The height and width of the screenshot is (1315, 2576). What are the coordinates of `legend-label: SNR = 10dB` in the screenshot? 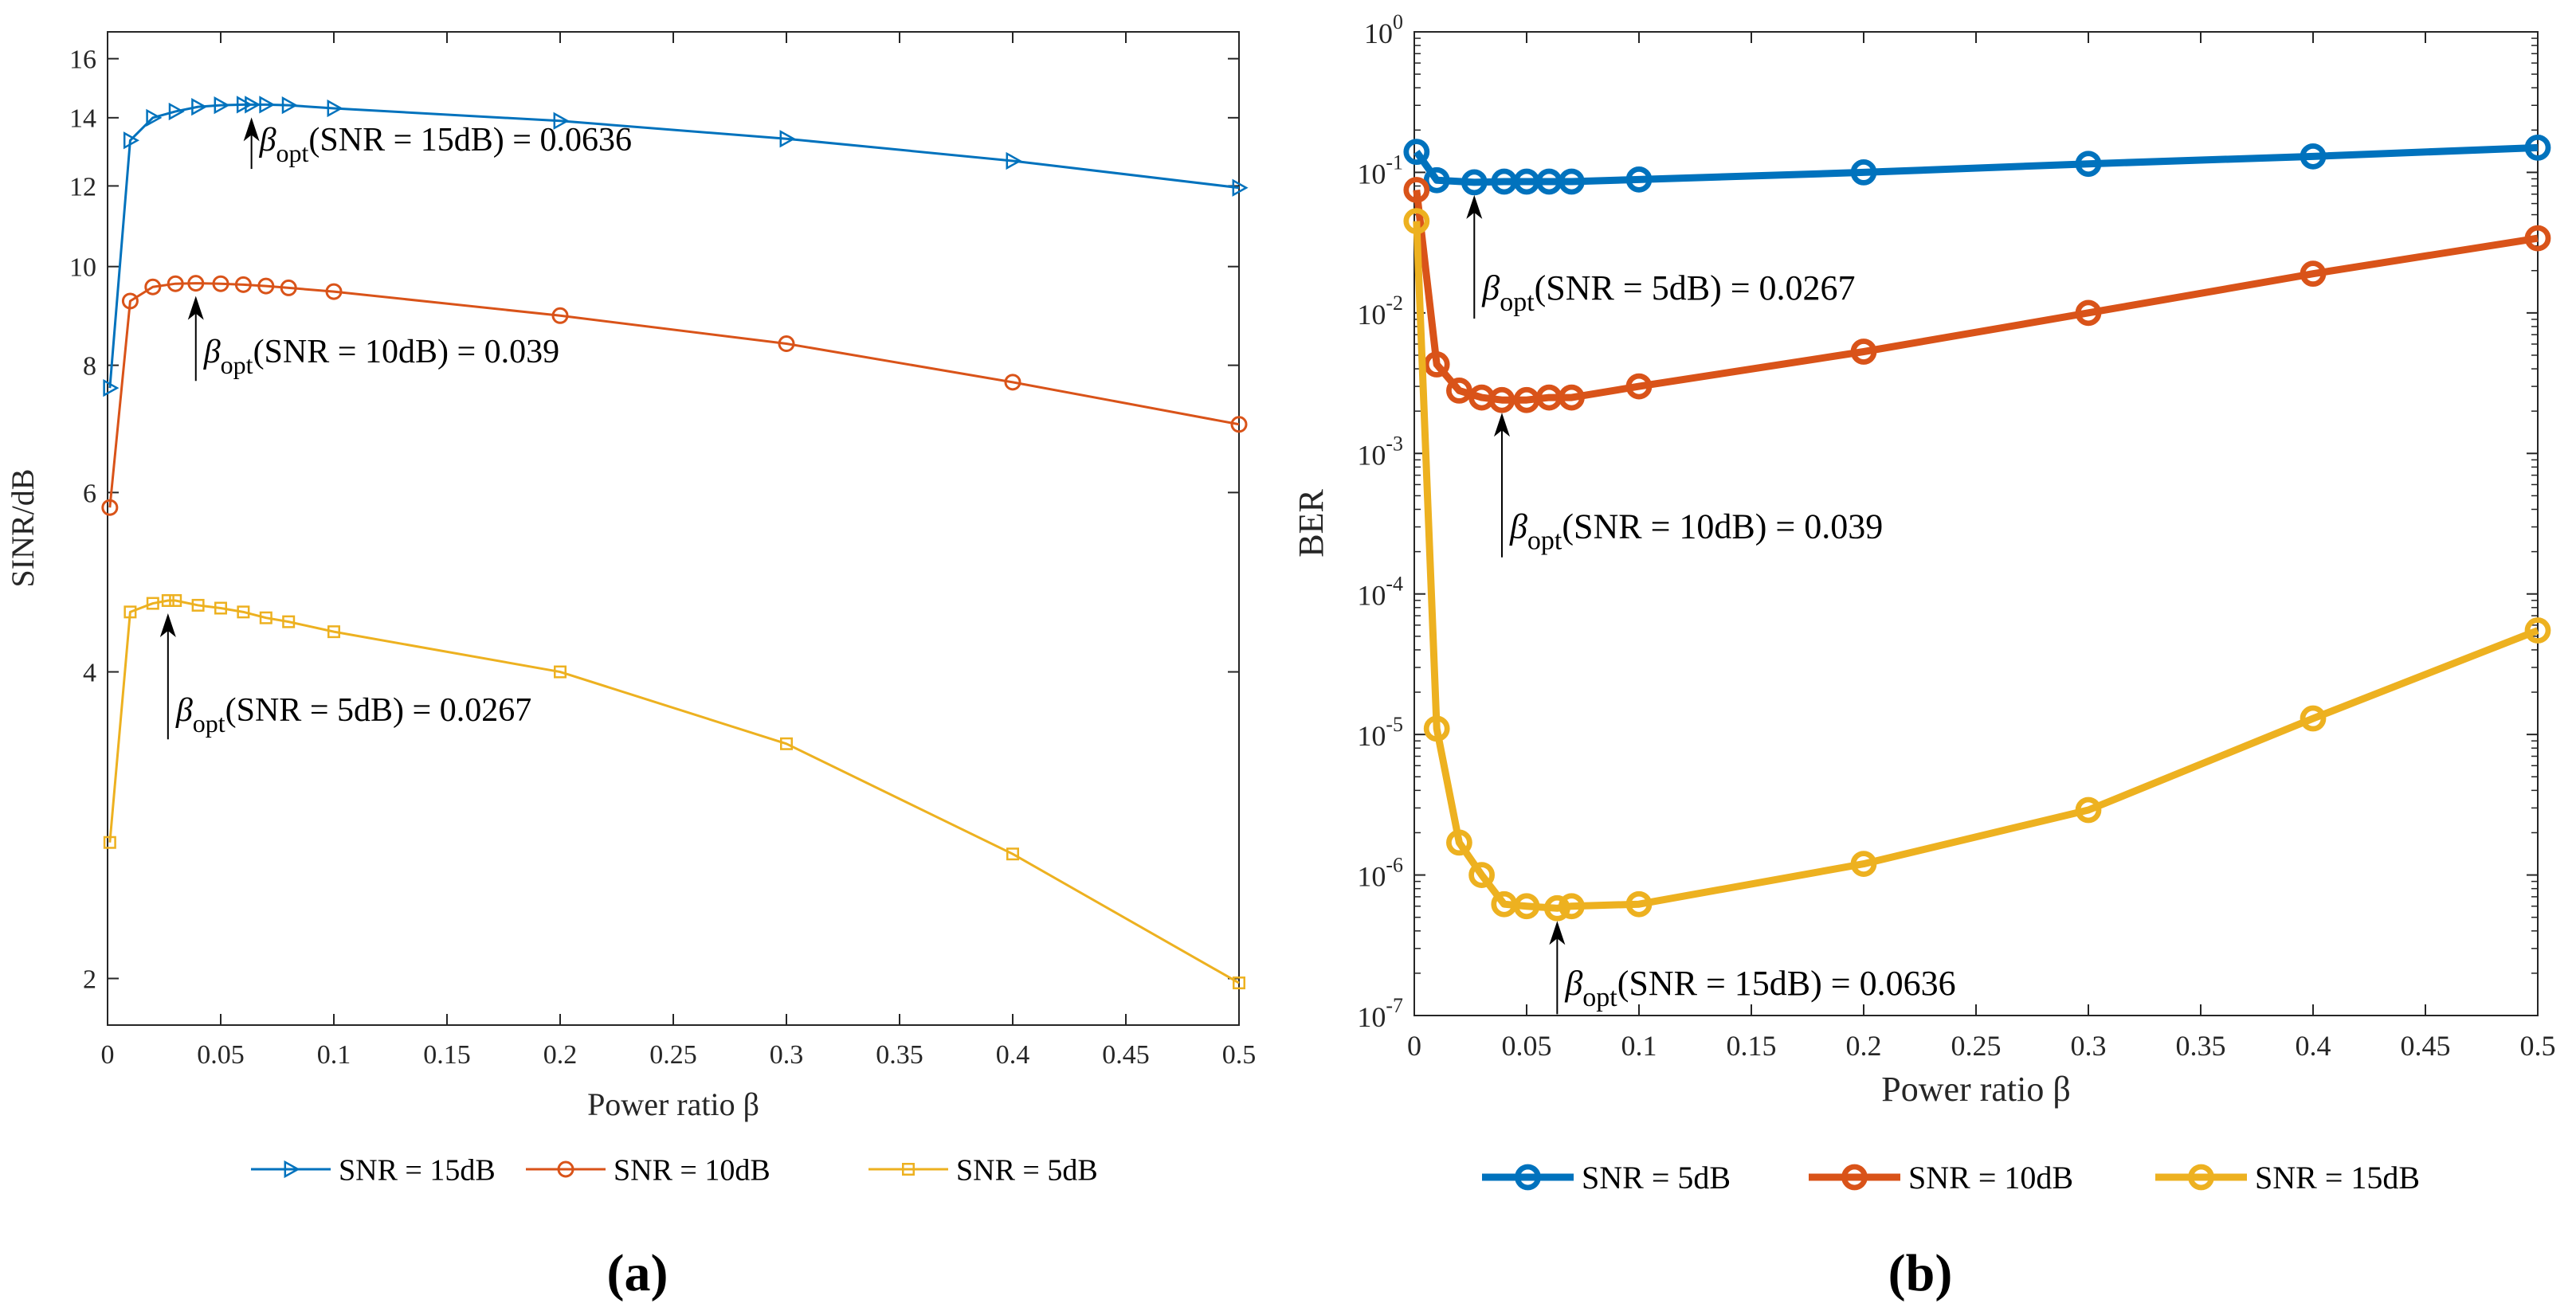 It's located at (1991, 1178).